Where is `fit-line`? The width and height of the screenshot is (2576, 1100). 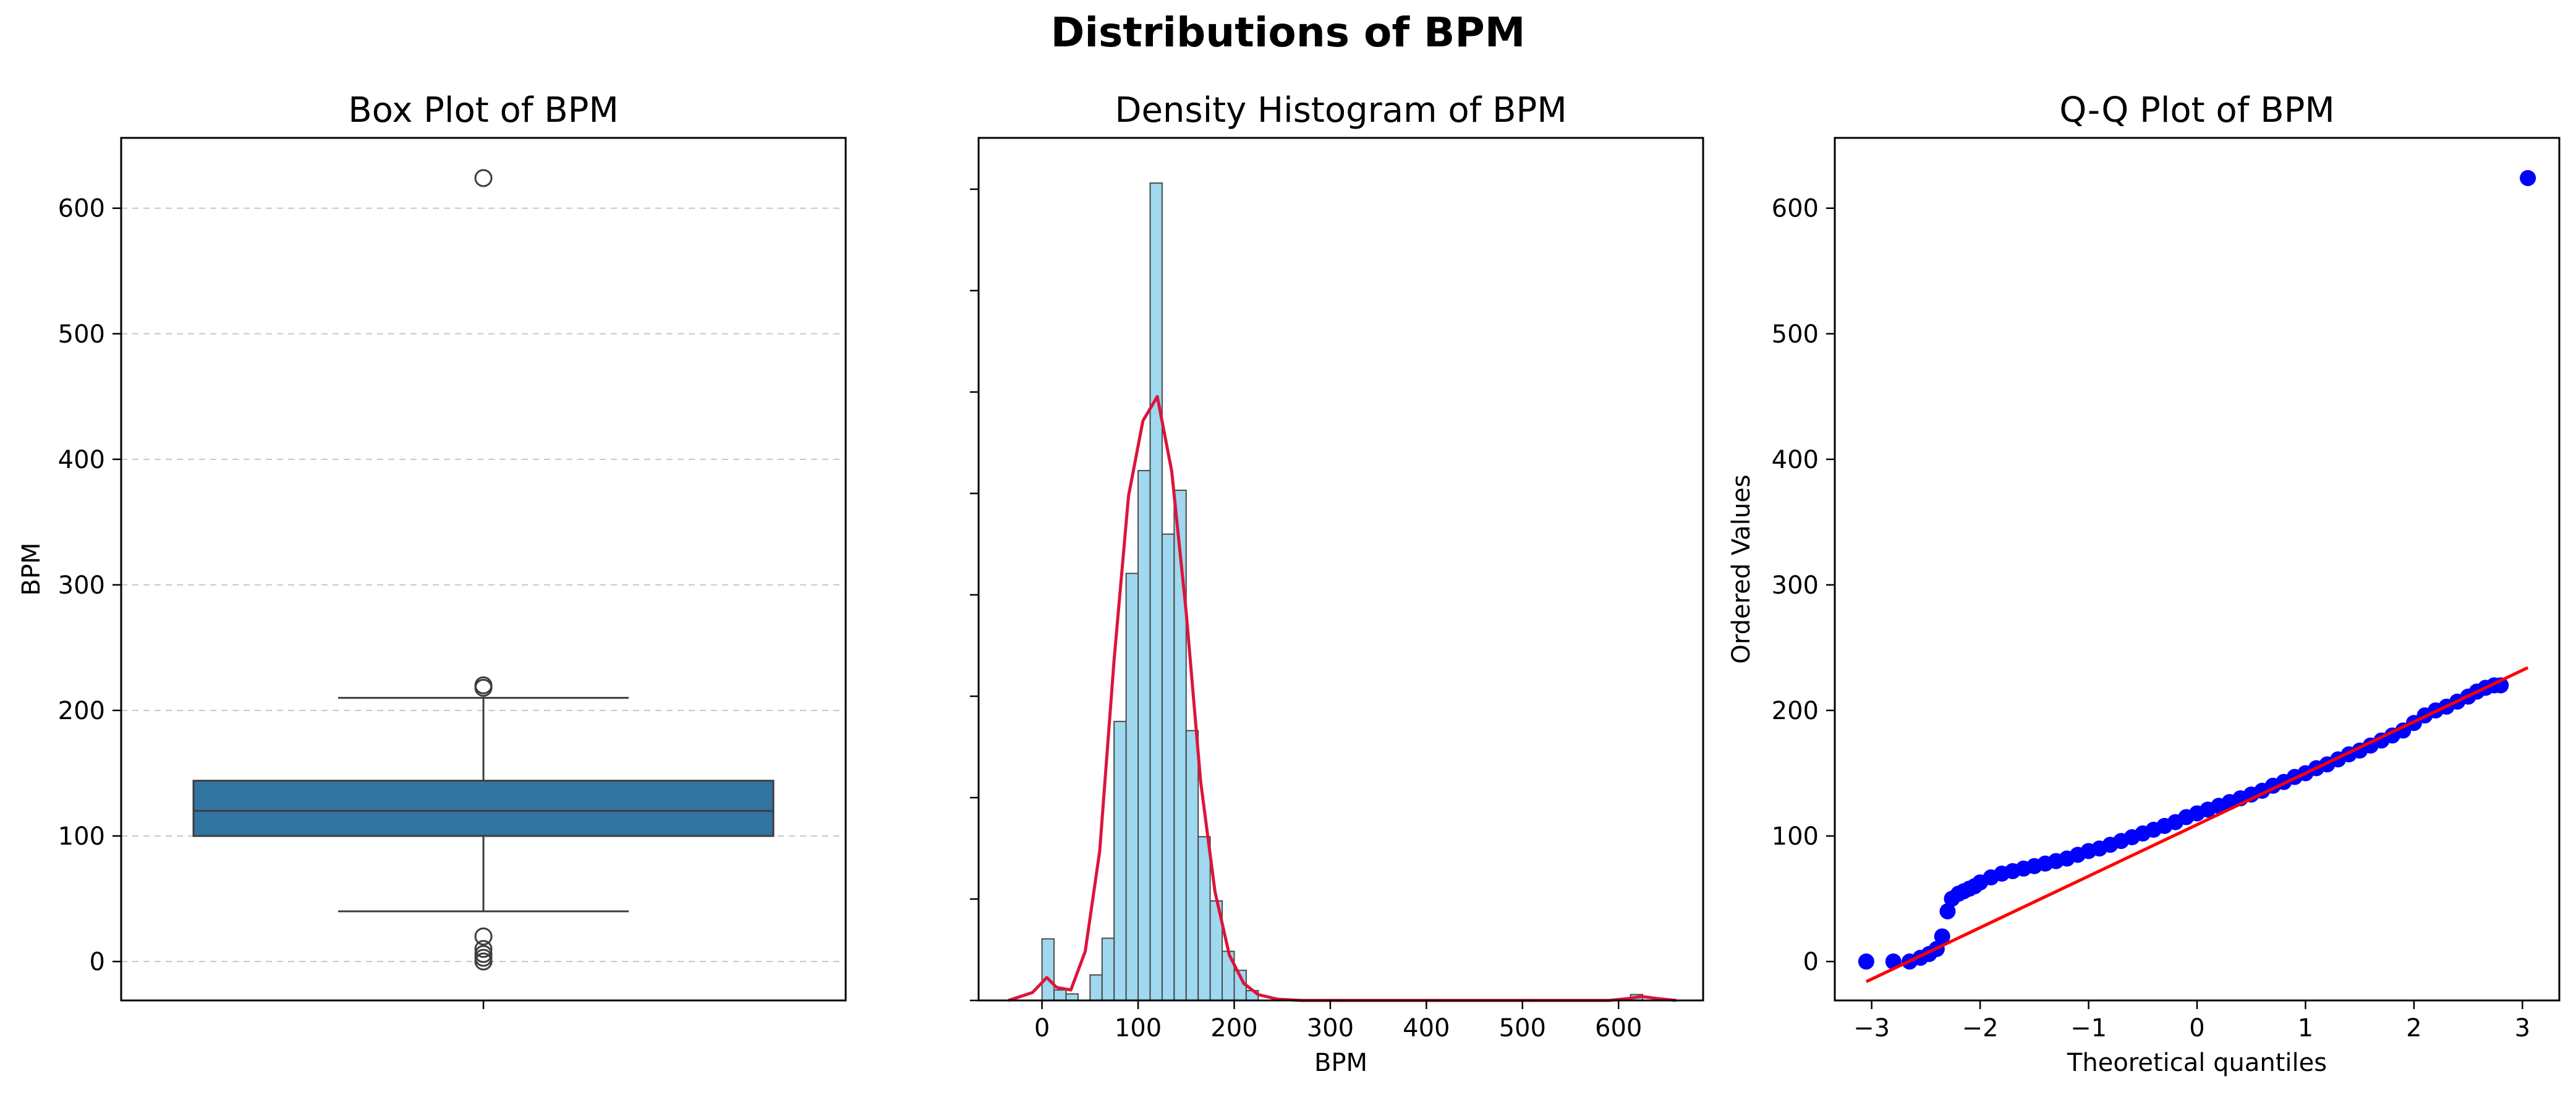
fit-line is located at coordinates (2197, 824).